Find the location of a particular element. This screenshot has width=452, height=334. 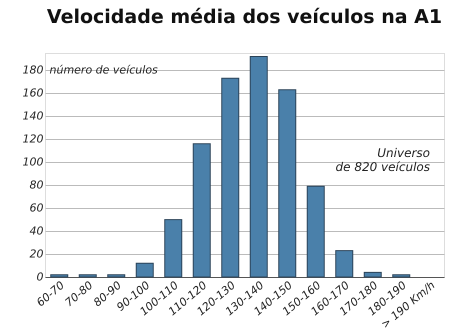

y-tick-label: 160 is located at coordinates (33, 93).